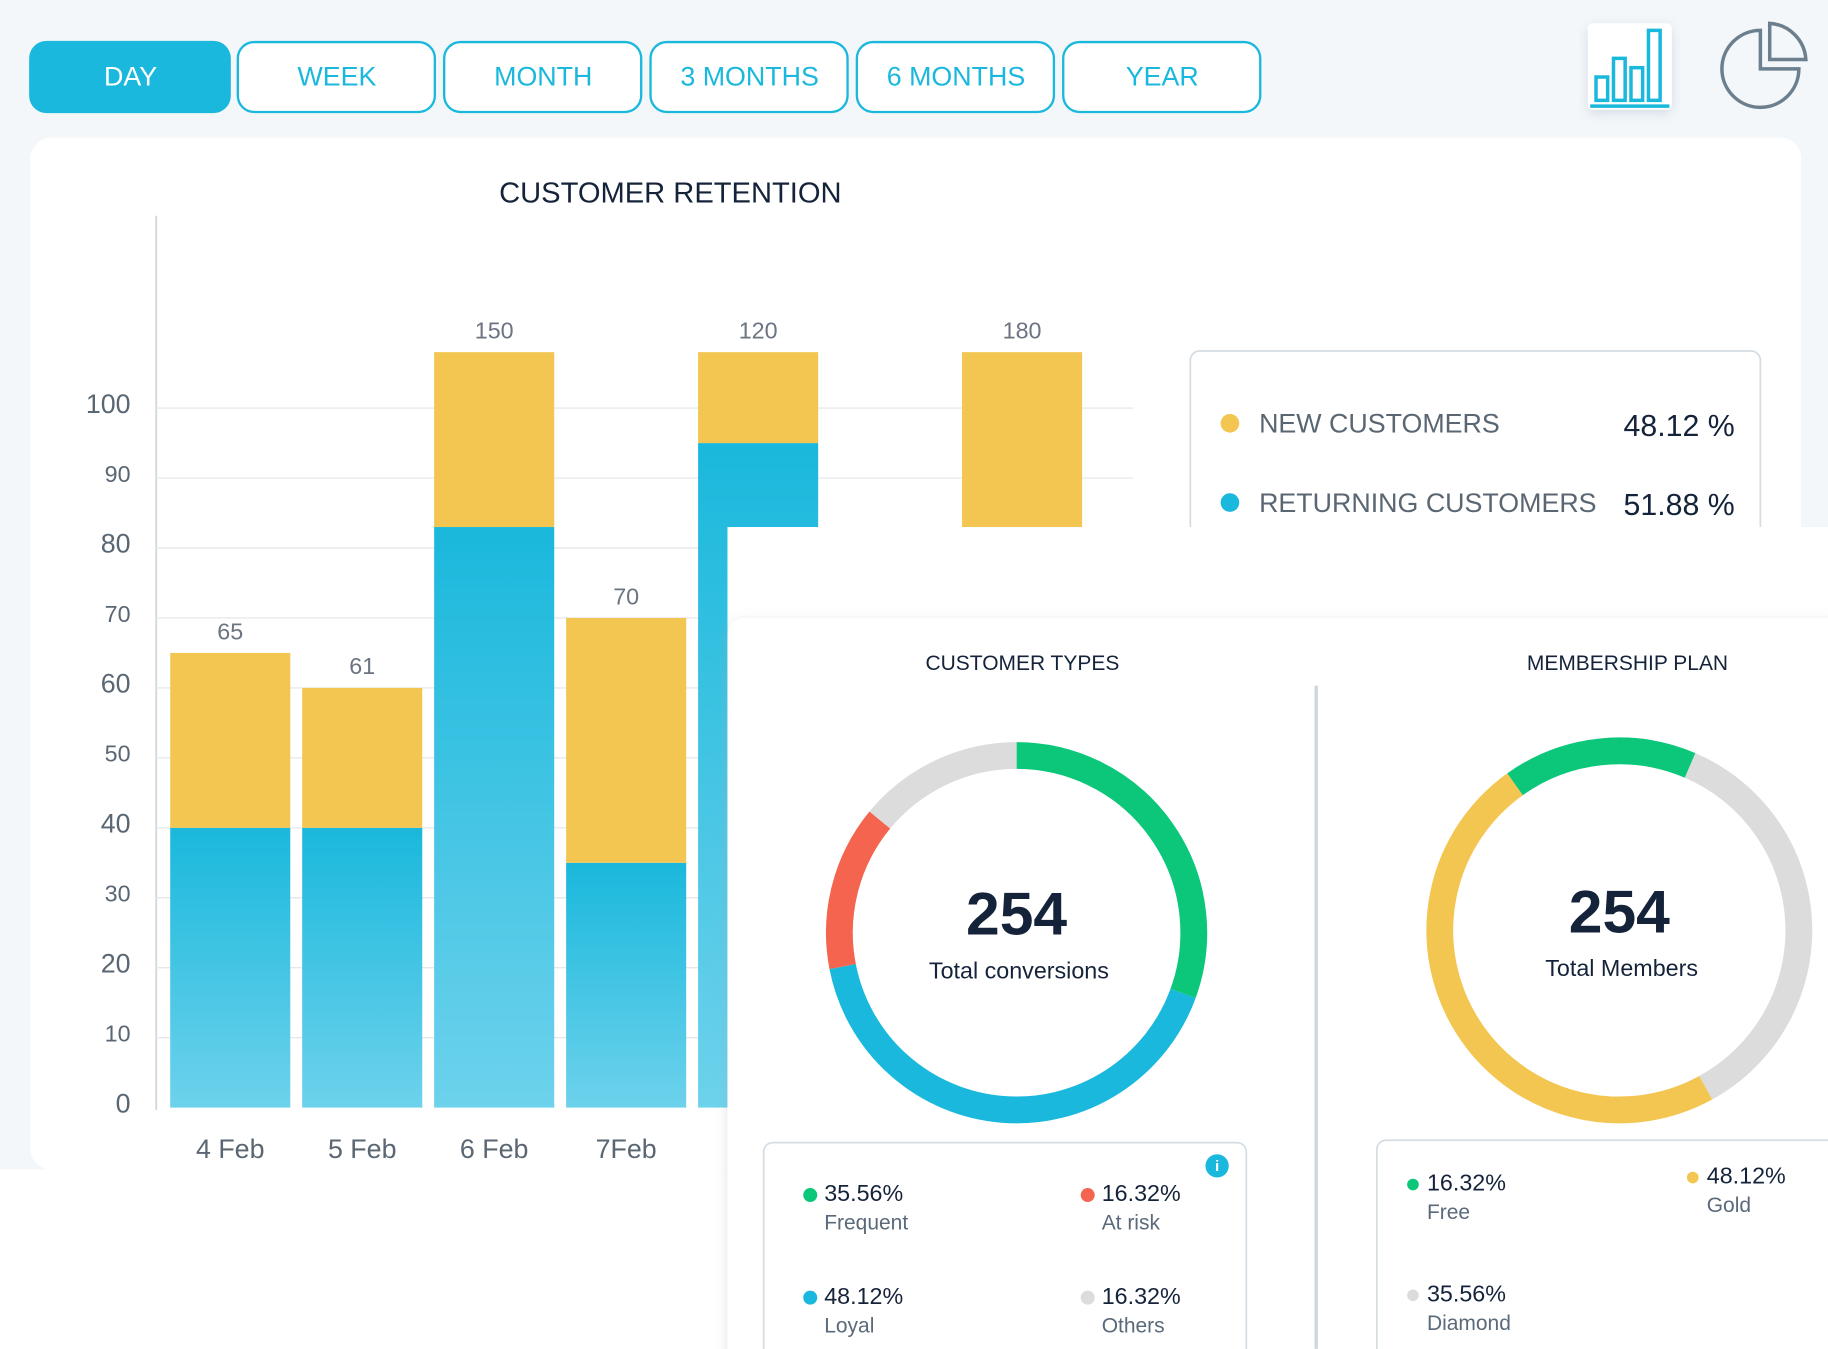  What do you see at coordinates (118, 614) in the screenshot?
I see `y-tick-label: 70` at bounding box center [118, 614].